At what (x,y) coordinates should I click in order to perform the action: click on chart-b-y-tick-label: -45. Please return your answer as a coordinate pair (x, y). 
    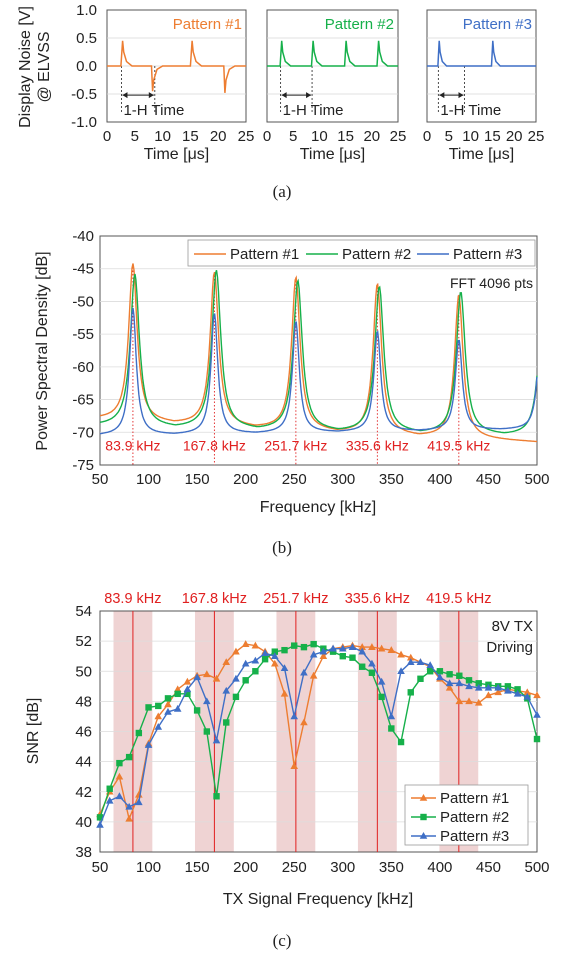
    Looking at the image, I should click on (83, 269).